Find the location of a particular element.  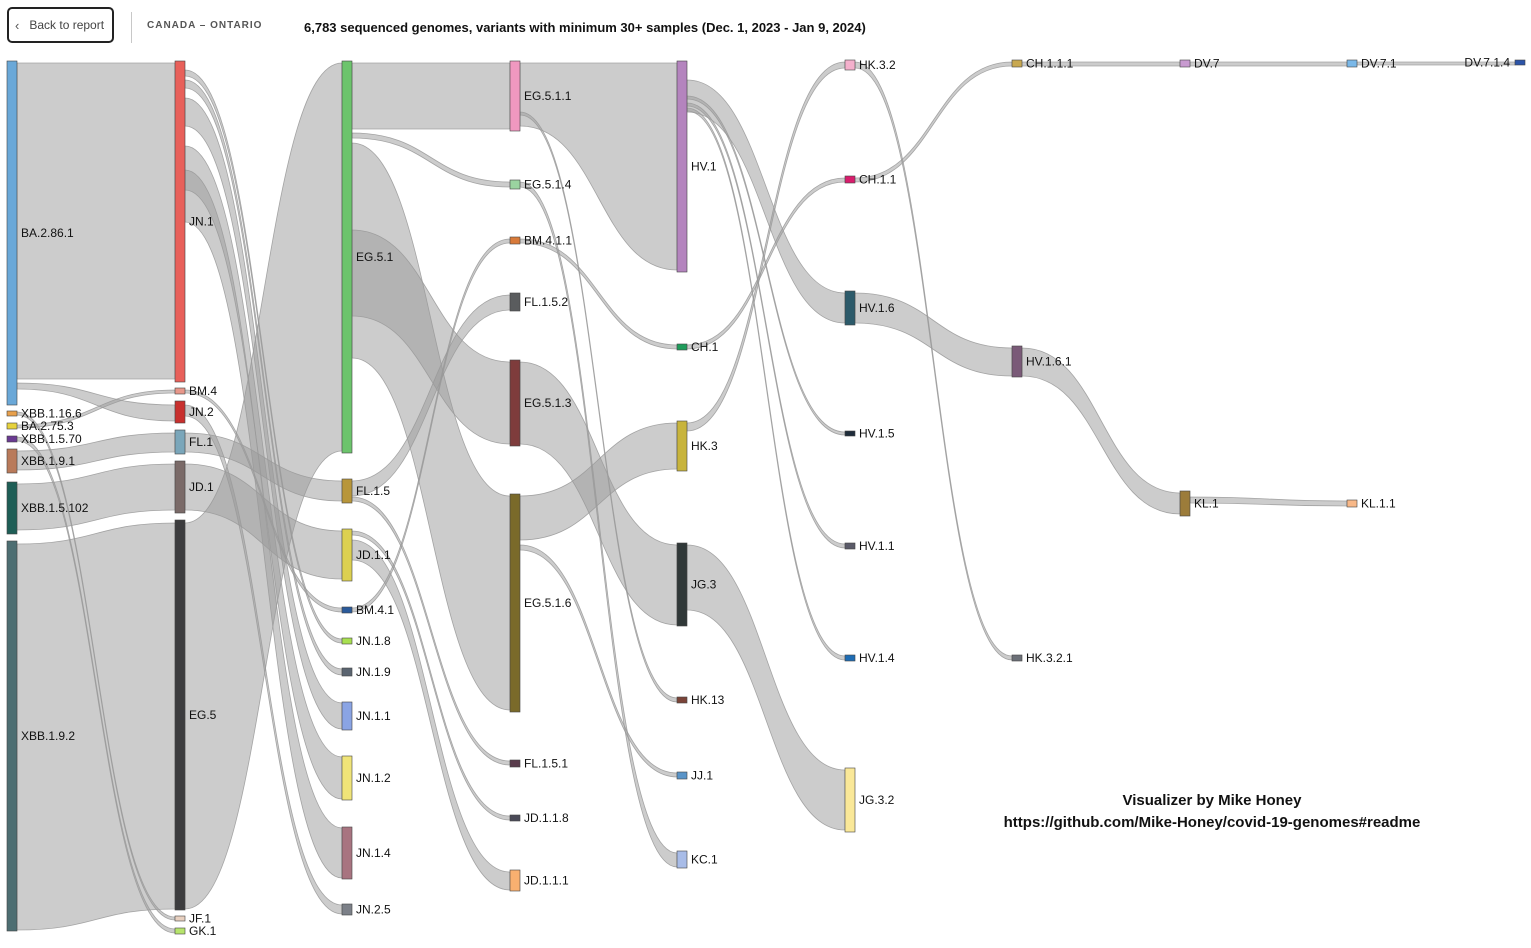

sankey-node-label-BM.4.1: BM.4.1 is located at coordinates (375, 610).